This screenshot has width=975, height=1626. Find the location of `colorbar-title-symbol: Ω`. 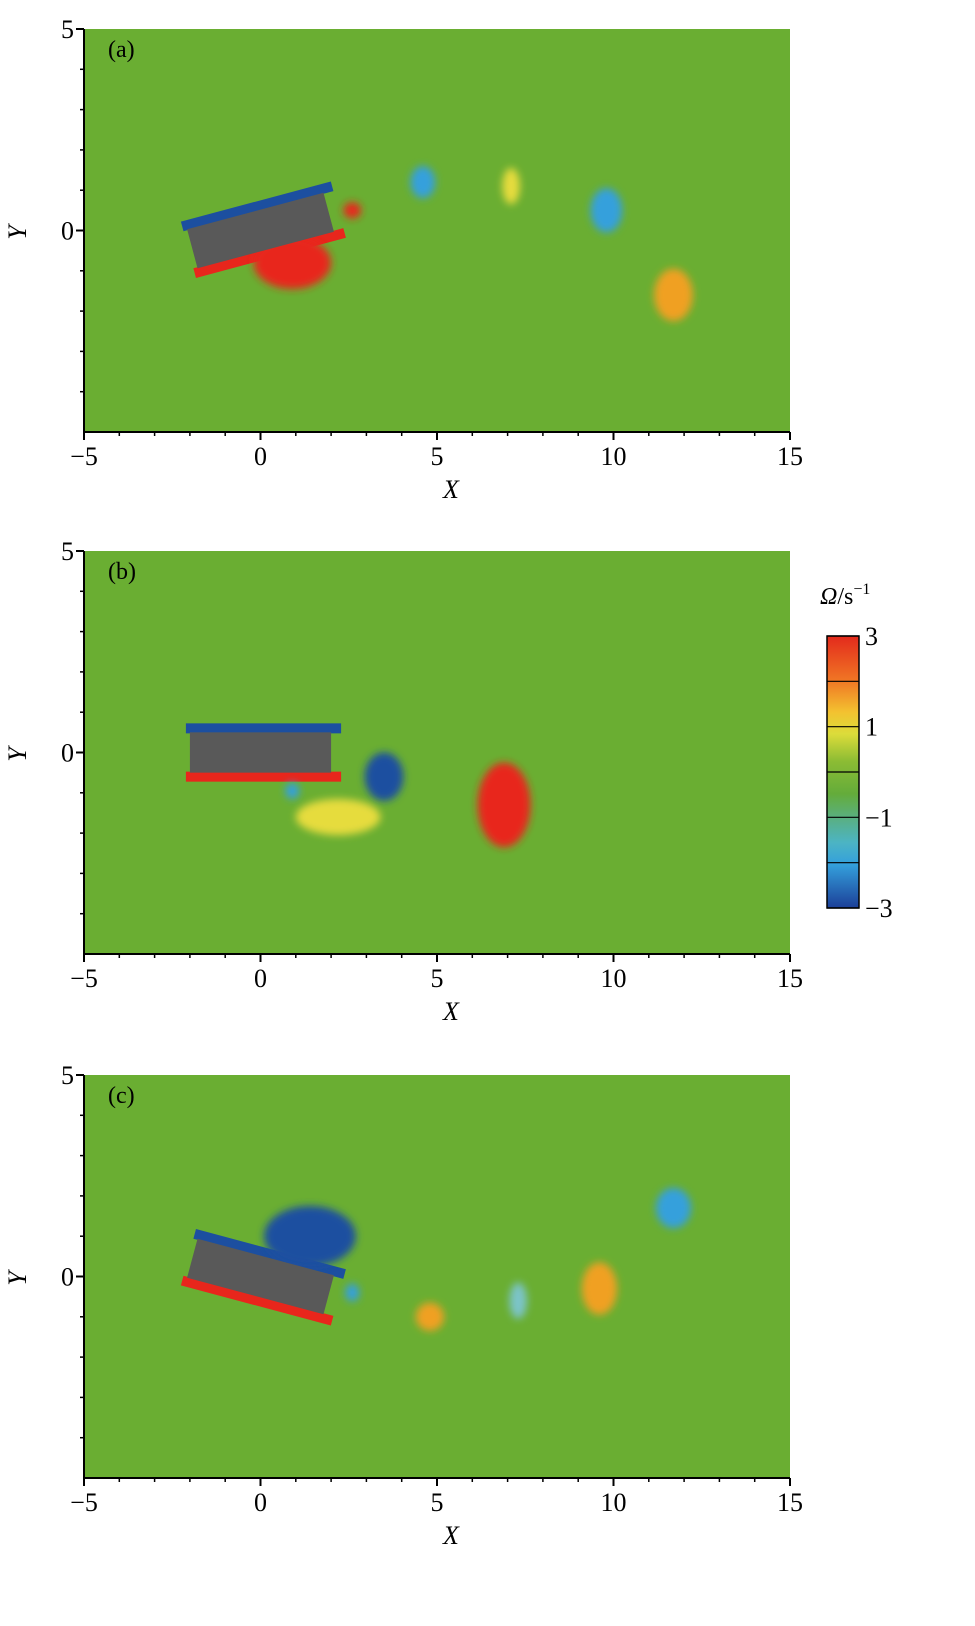

colorbar-title-symbol: Ω is located at coordinates (828, 597).